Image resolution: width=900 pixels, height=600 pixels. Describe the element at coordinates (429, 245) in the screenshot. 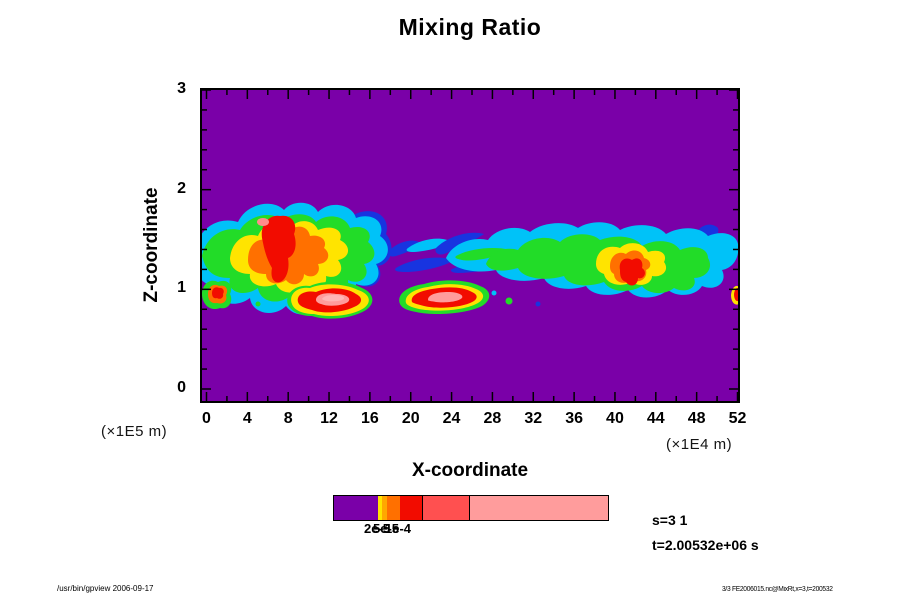

I see `contour-cyan` at that location.